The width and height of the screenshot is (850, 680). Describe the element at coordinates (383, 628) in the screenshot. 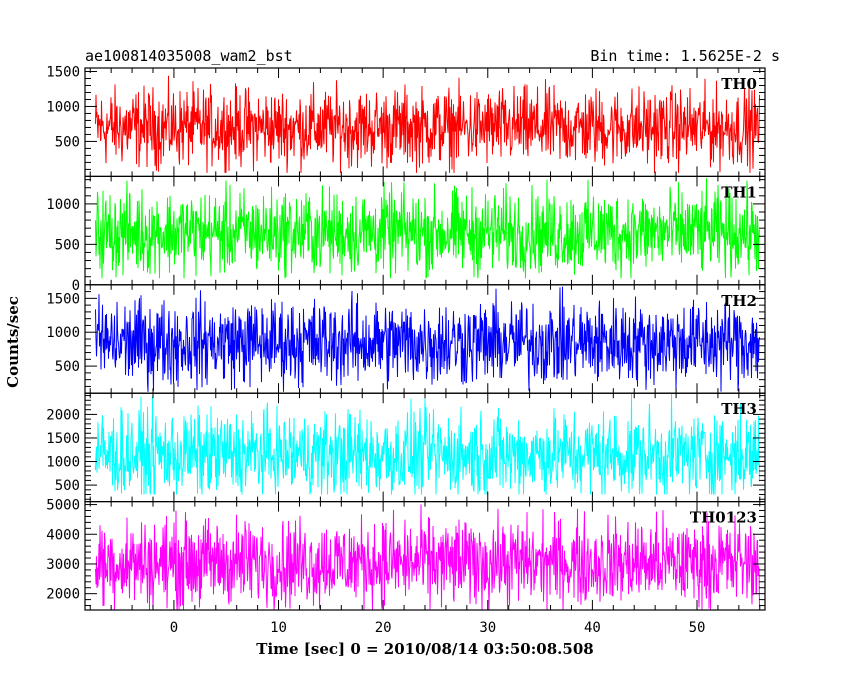

I see `x-tick-label: 20` at that location.